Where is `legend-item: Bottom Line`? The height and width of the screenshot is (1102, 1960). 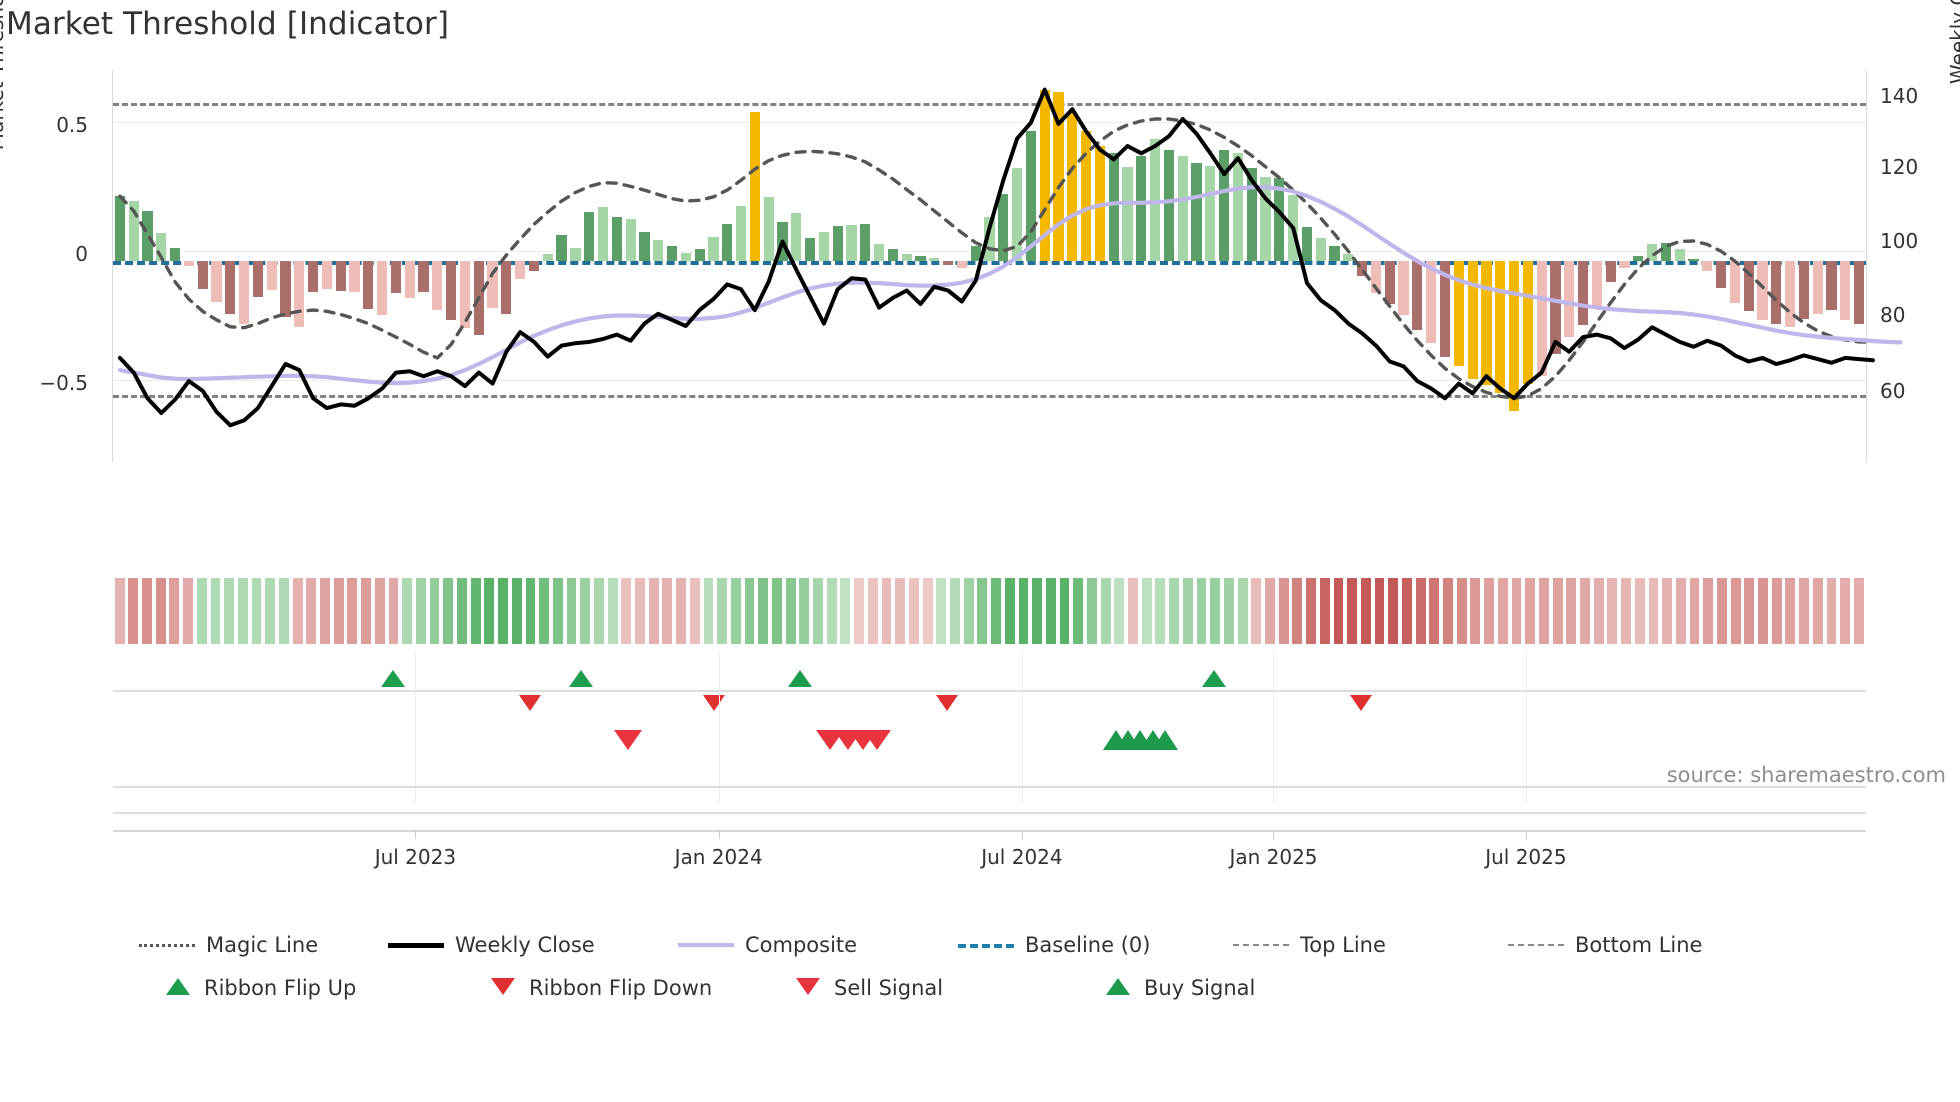 legend-item: Bottom Line is located at coordinates (1605, 945).